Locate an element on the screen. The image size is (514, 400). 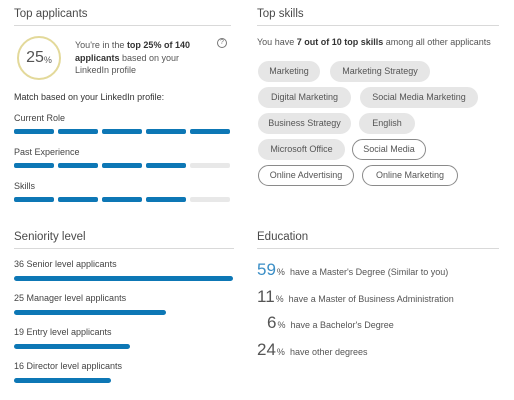
percentile-badge: 25% is located at coordinates (39, 58).